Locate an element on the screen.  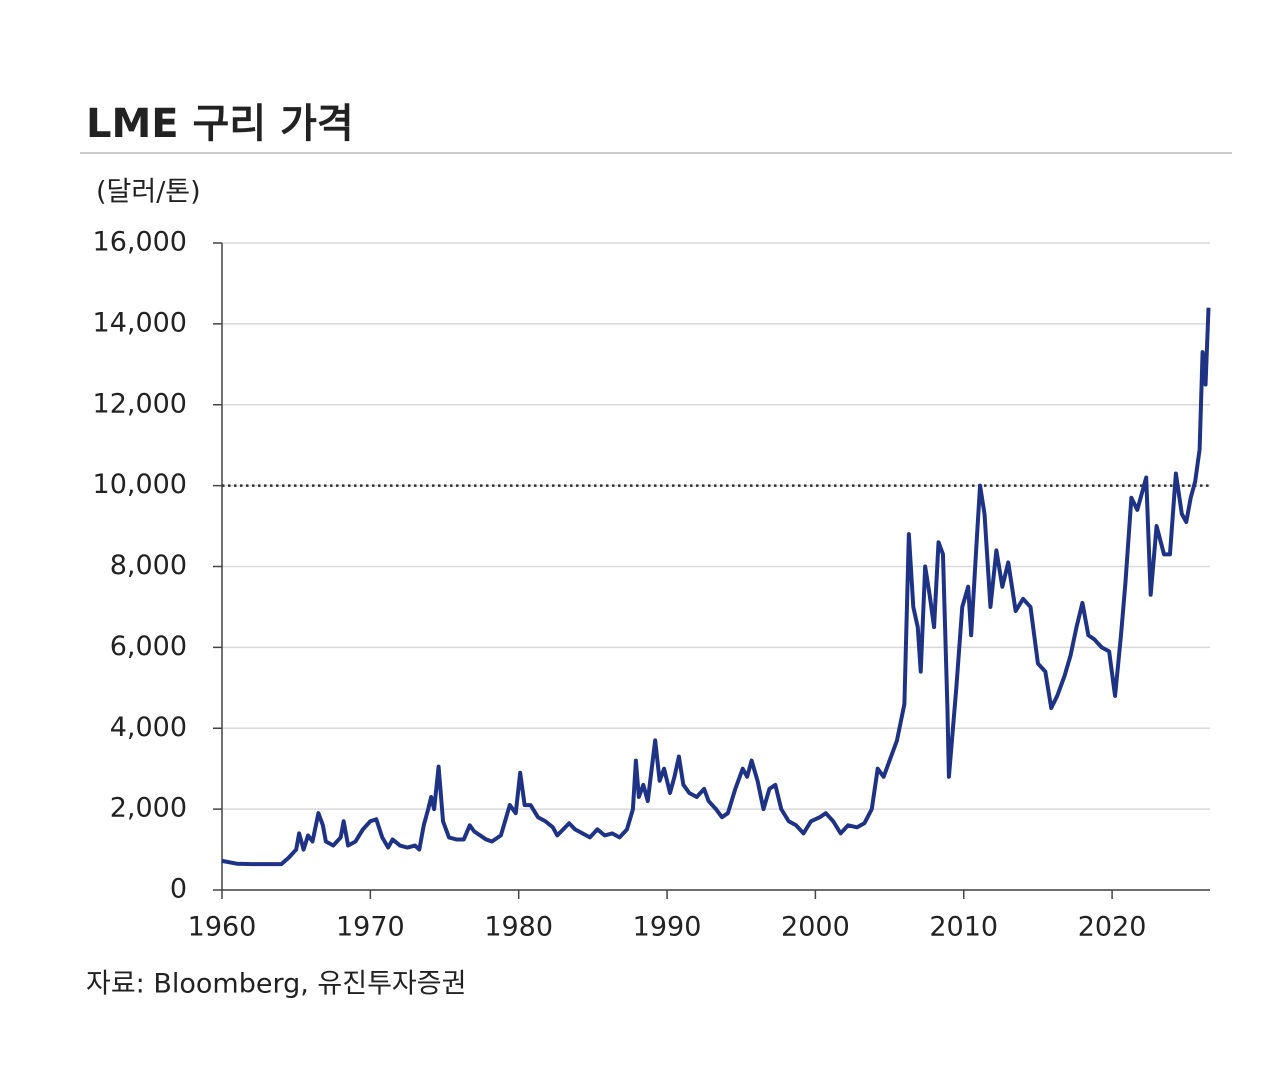
x-tick-label: 2020 is located at coordinates (1112, 927).